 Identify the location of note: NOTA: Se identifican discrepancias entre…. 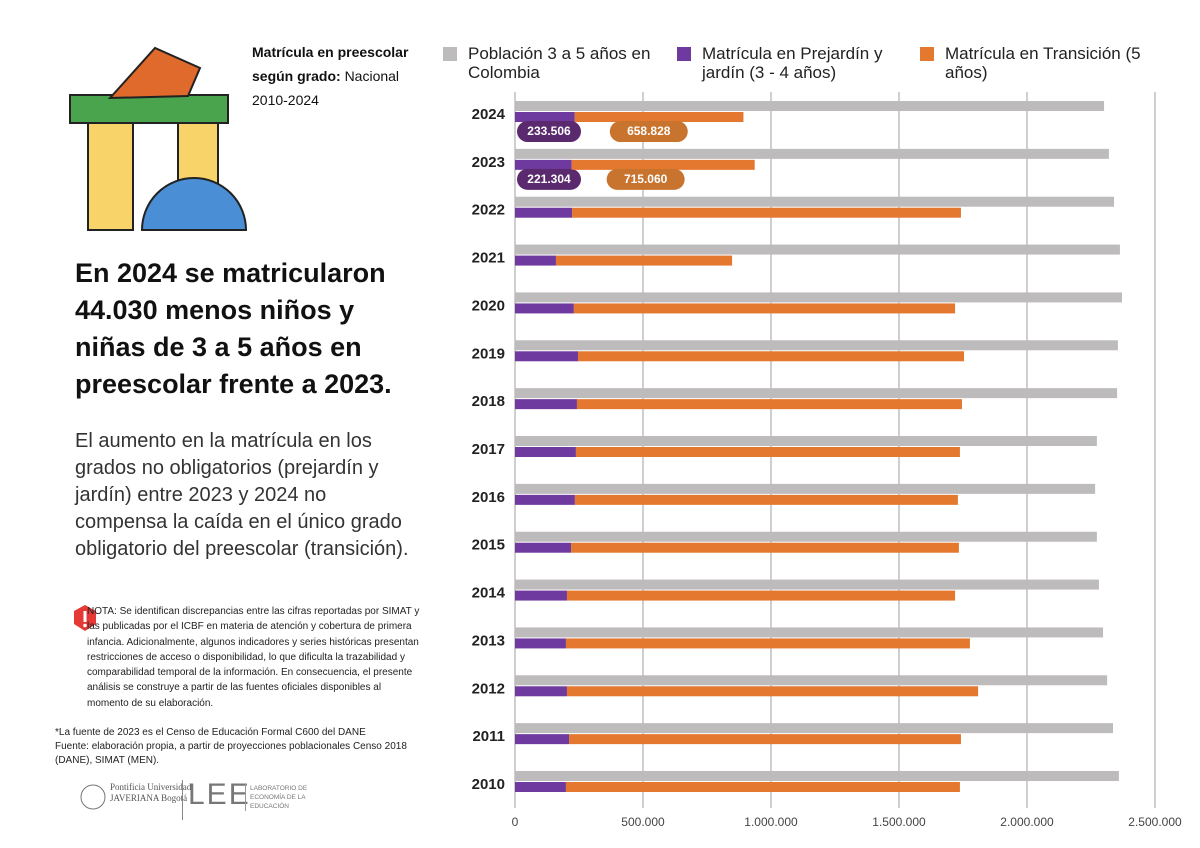
(253, 657).